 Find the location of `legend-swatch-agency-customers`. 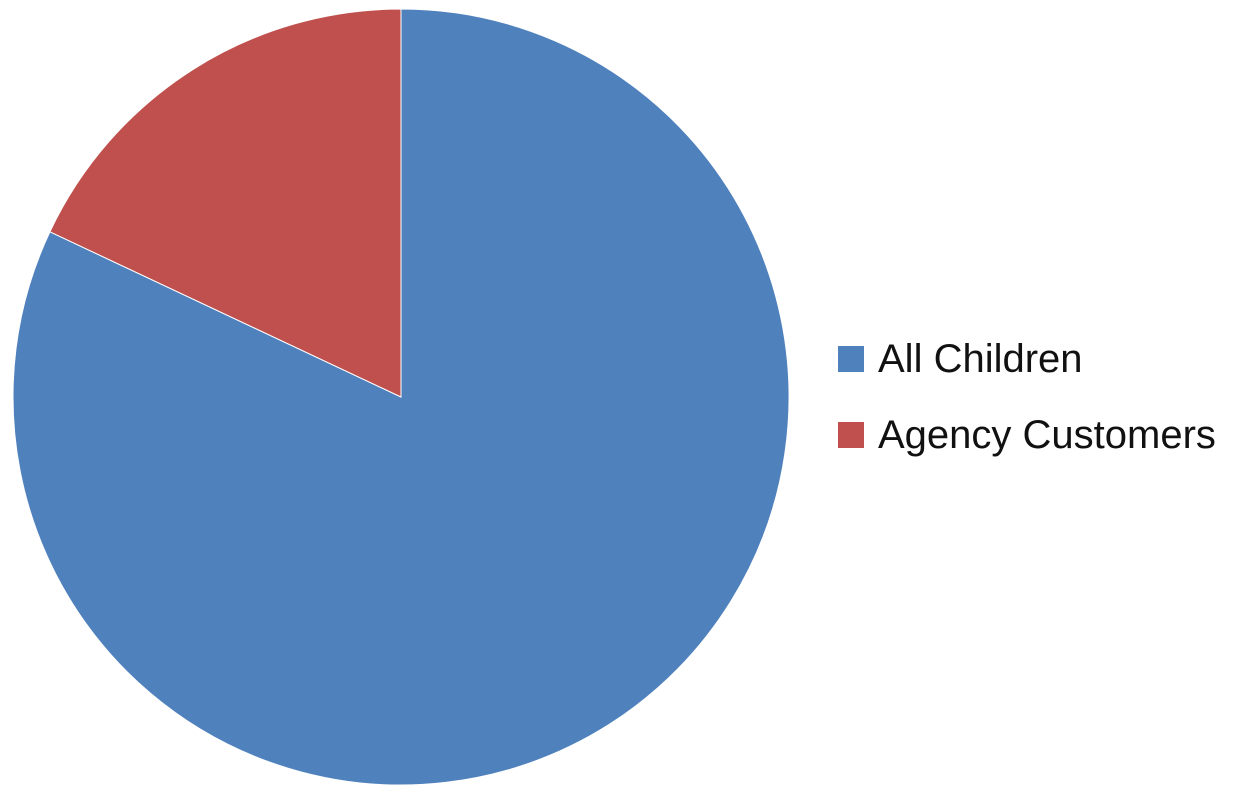

legend-swatch-agency-customers is located at coordinates (851, 435).